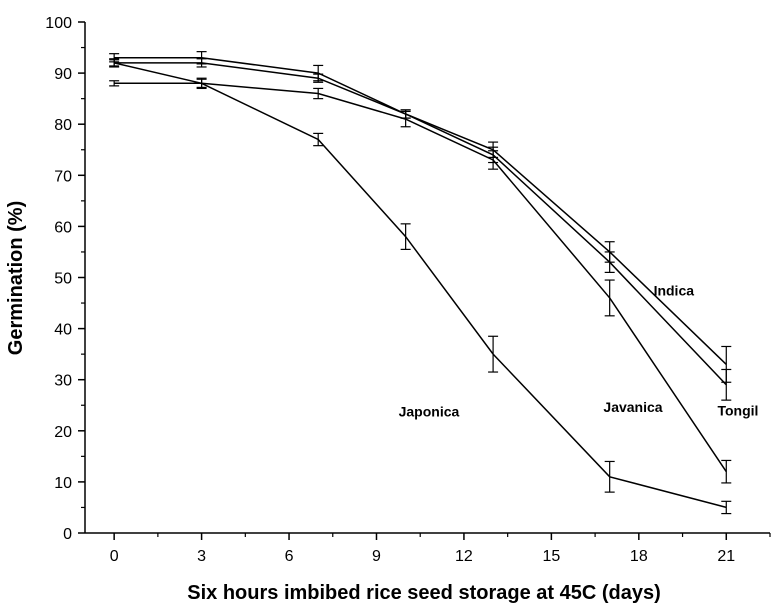 This screenshot has width=778, height=610. Describe the element at coordinates (63, 227) in the screenshot. I see `y-tick-label: 60` at that location.